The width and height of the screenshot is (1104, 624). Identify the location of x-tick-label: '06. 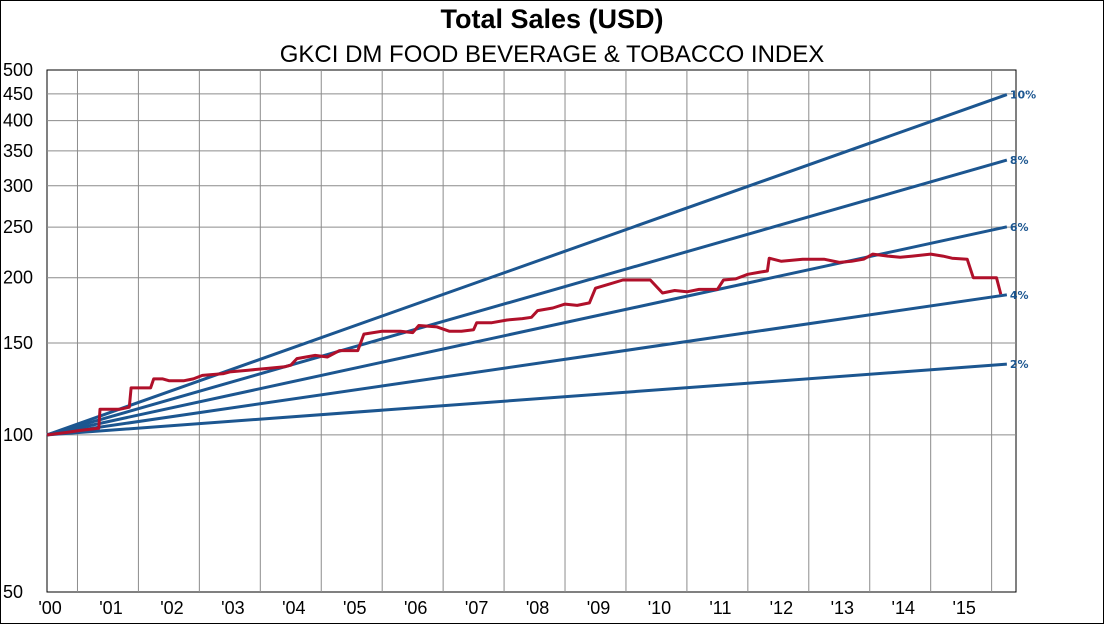
(415, 608).